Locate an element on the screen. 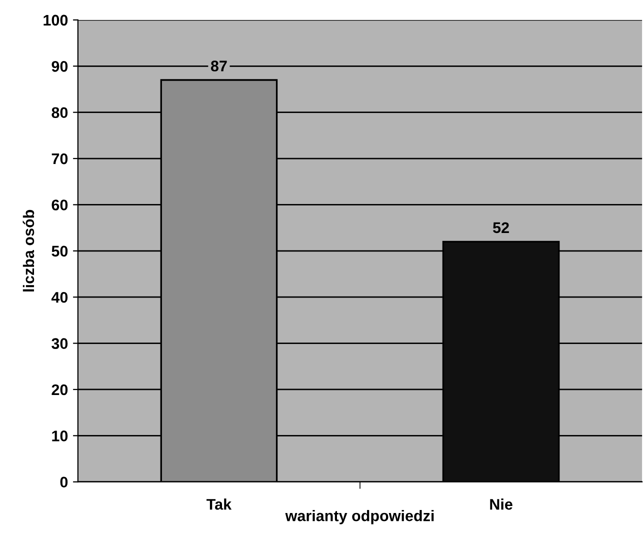  y-tick-label: 70 is located at coordinates (60, 158).